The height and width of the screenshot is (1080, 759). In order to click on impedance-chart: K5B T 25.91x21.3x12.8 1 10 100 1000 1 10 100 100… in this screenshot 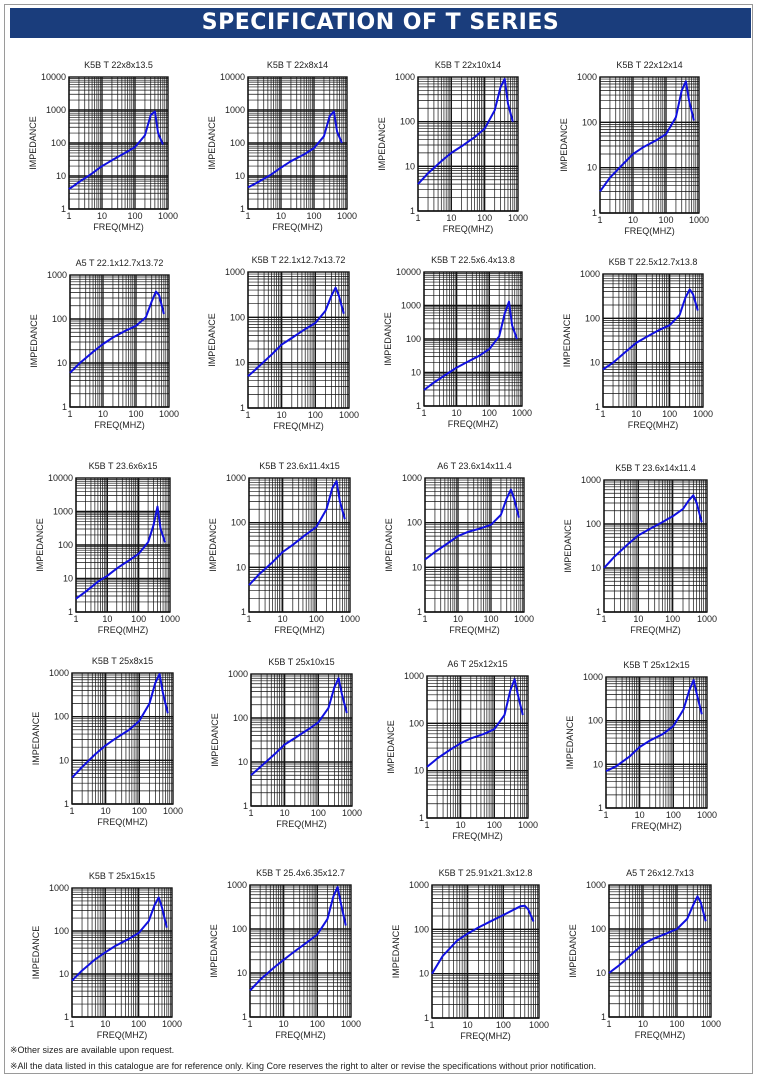, I will do `click(470, 954)`.